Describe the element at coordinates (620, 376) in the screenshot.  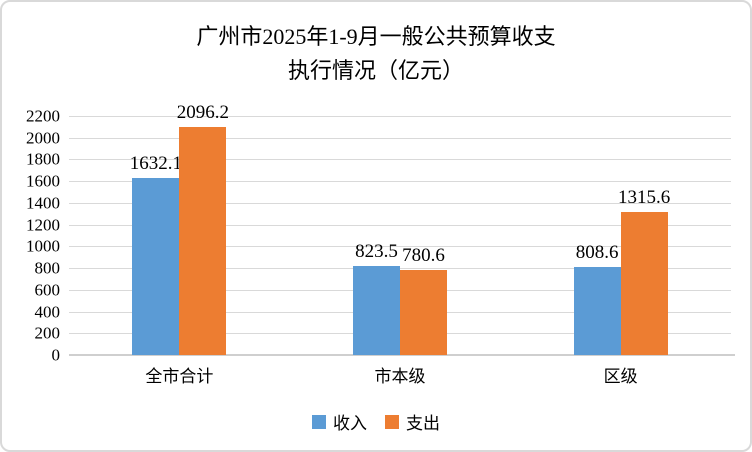
I see `x-axis-category-label: 区级` at that location.